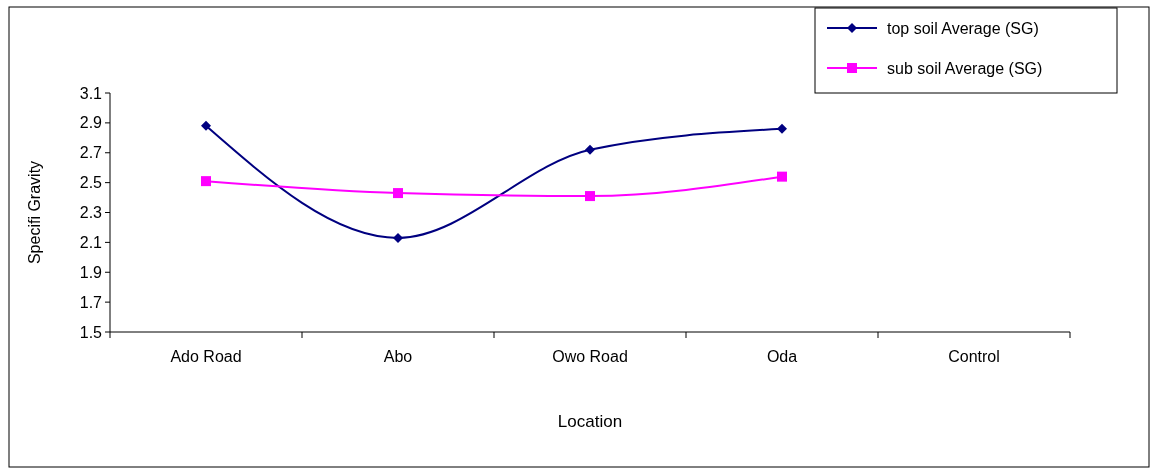  Describe the element at coordinates (91, 332) in the screenshot. I see `y-tick-label: 1.5` at that location.